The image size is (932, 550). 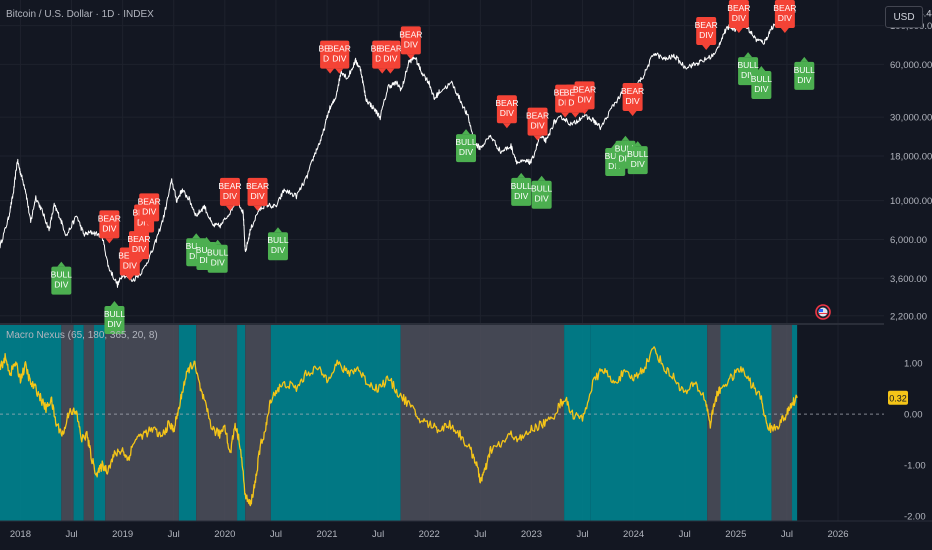 What do you see at coordinates (913, 364) in the screenshot?
I see `indicator-tick-label: 1.00` at bounding box center [913, 364].